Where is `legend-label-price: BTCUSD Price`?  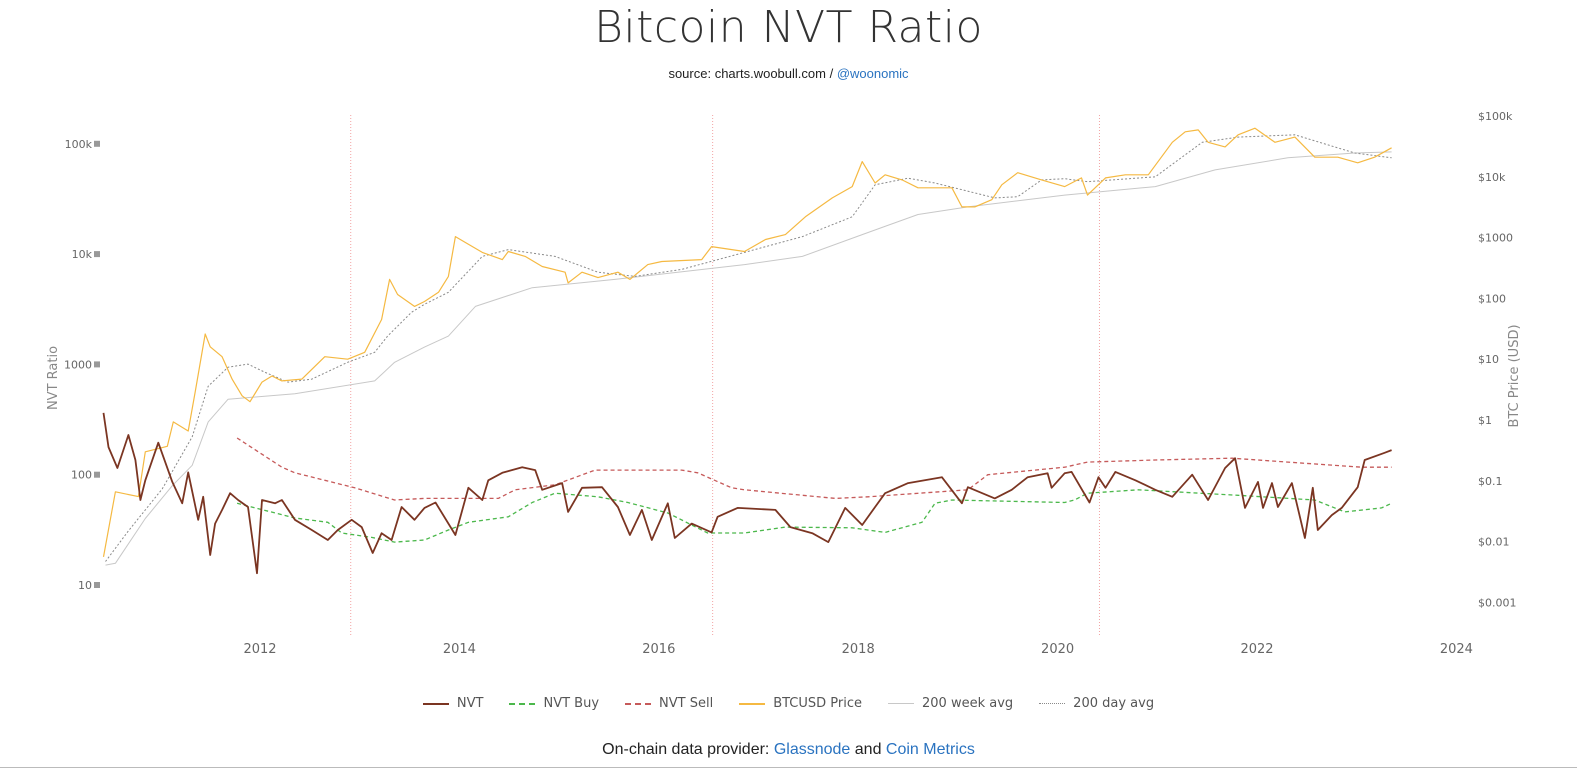 legend-label-price: BTCUSD Price is located at coordinates (818, 703).